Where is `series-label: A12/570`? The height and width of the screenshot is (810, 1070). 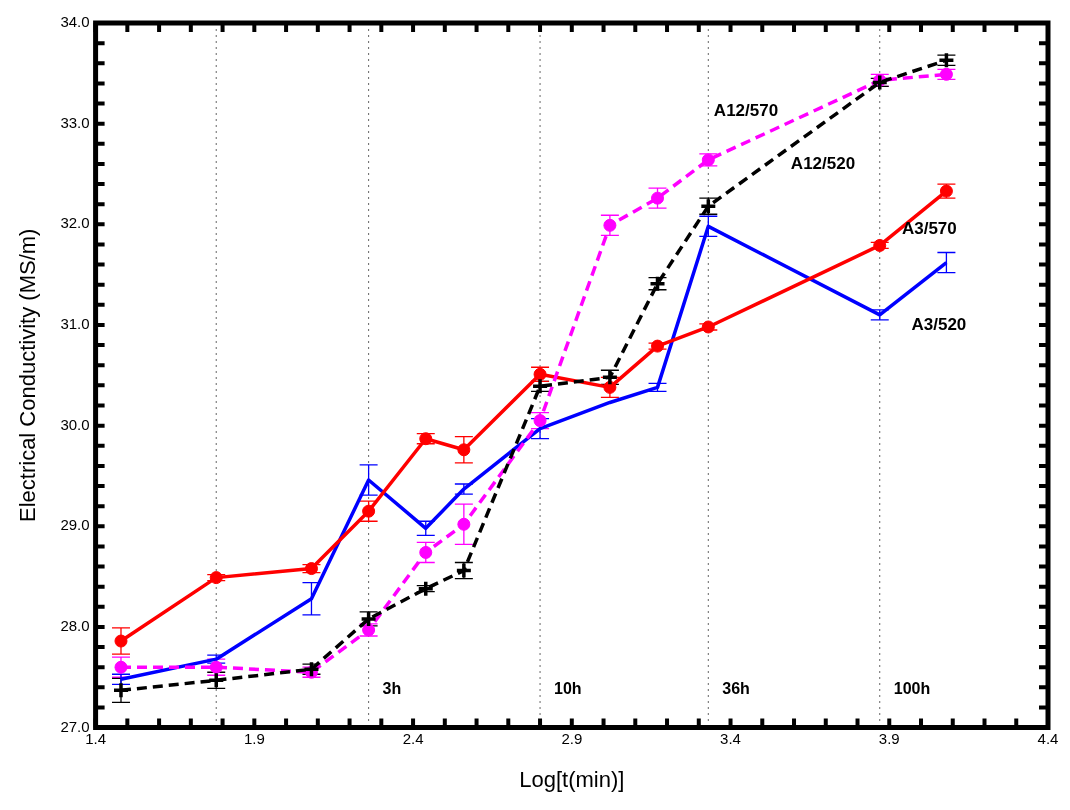 series-label: A12/570 is located at coordinates (746, 111).